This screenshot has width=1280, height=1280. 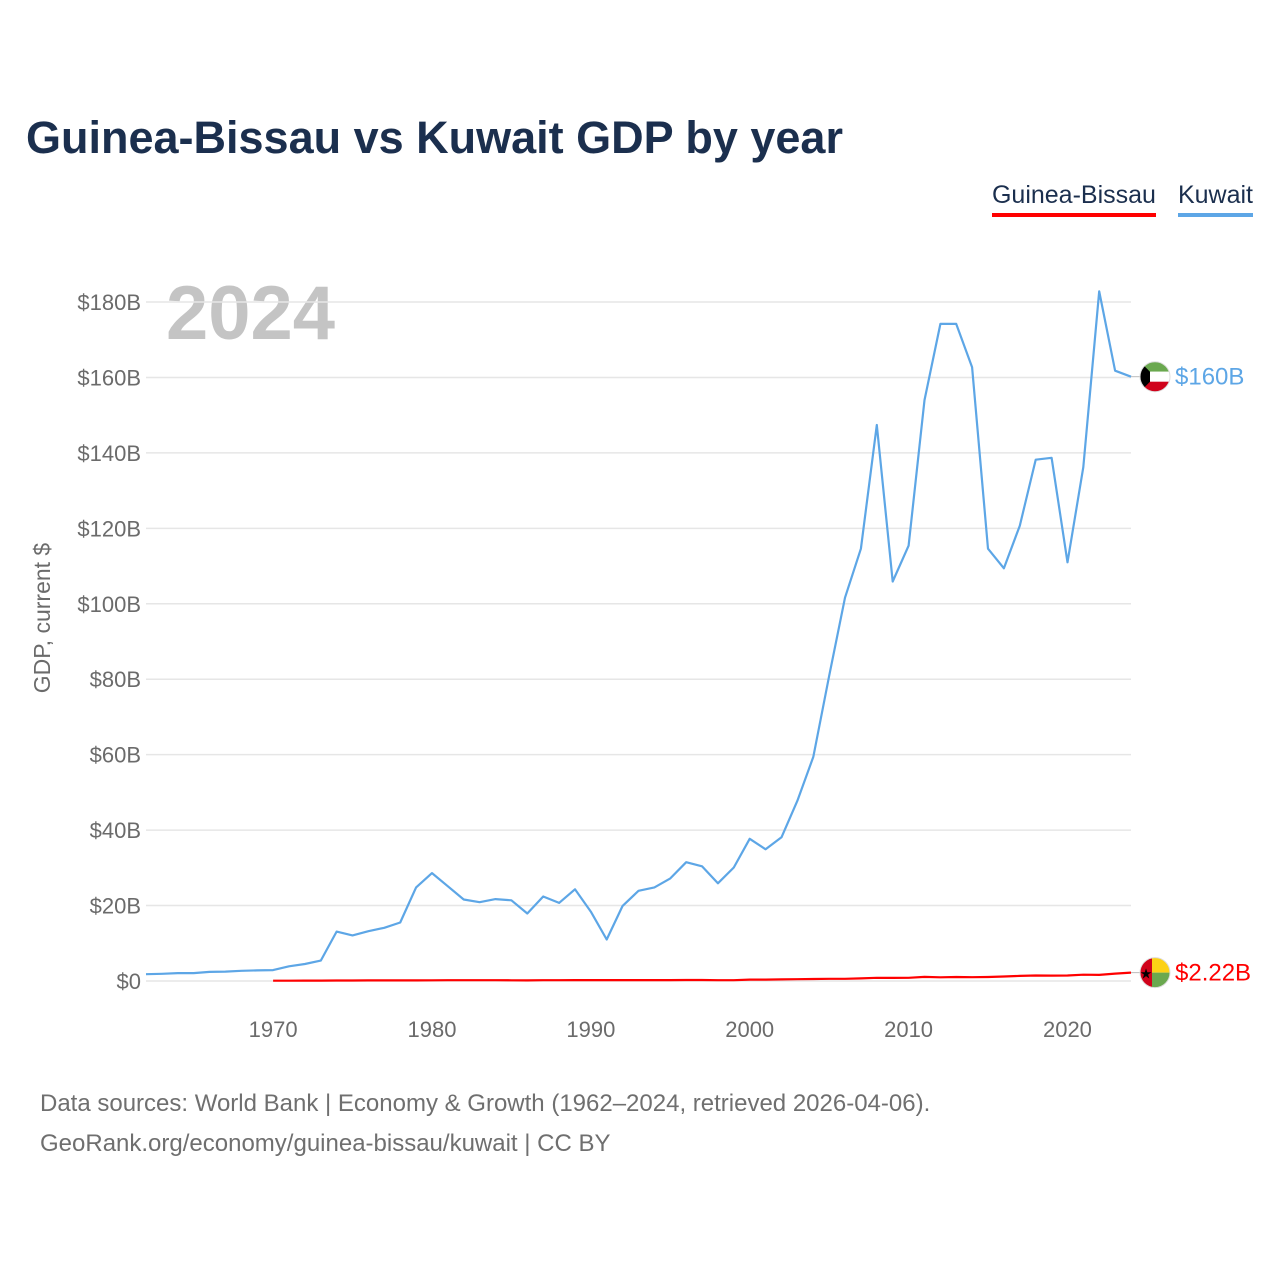 What do you see at coordinates (1067, 1029) in the screenshot?
I see `x-tick-label: 2020` at bounding box center [1067, 1029].